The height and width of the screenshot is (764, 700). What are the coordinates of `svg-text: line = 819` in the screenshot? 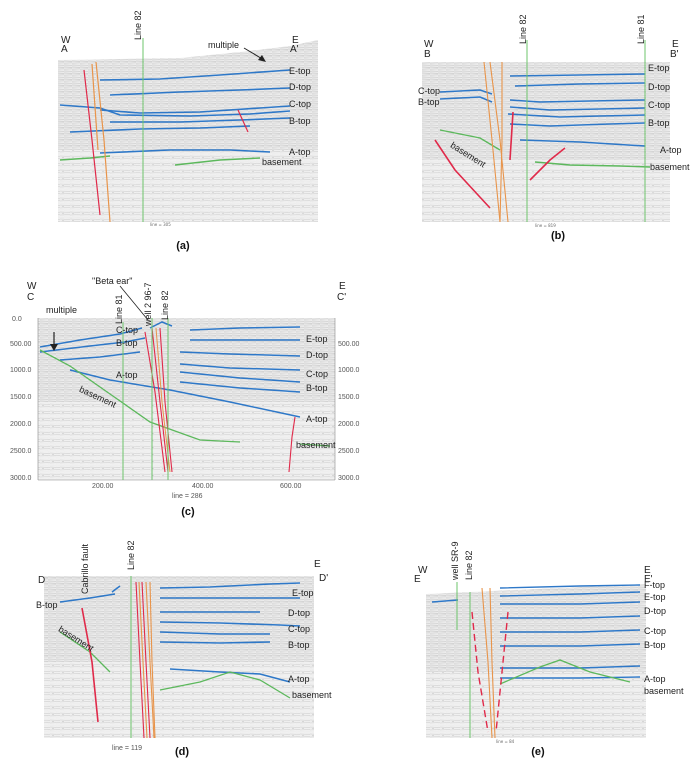 It's located at (545, 225).